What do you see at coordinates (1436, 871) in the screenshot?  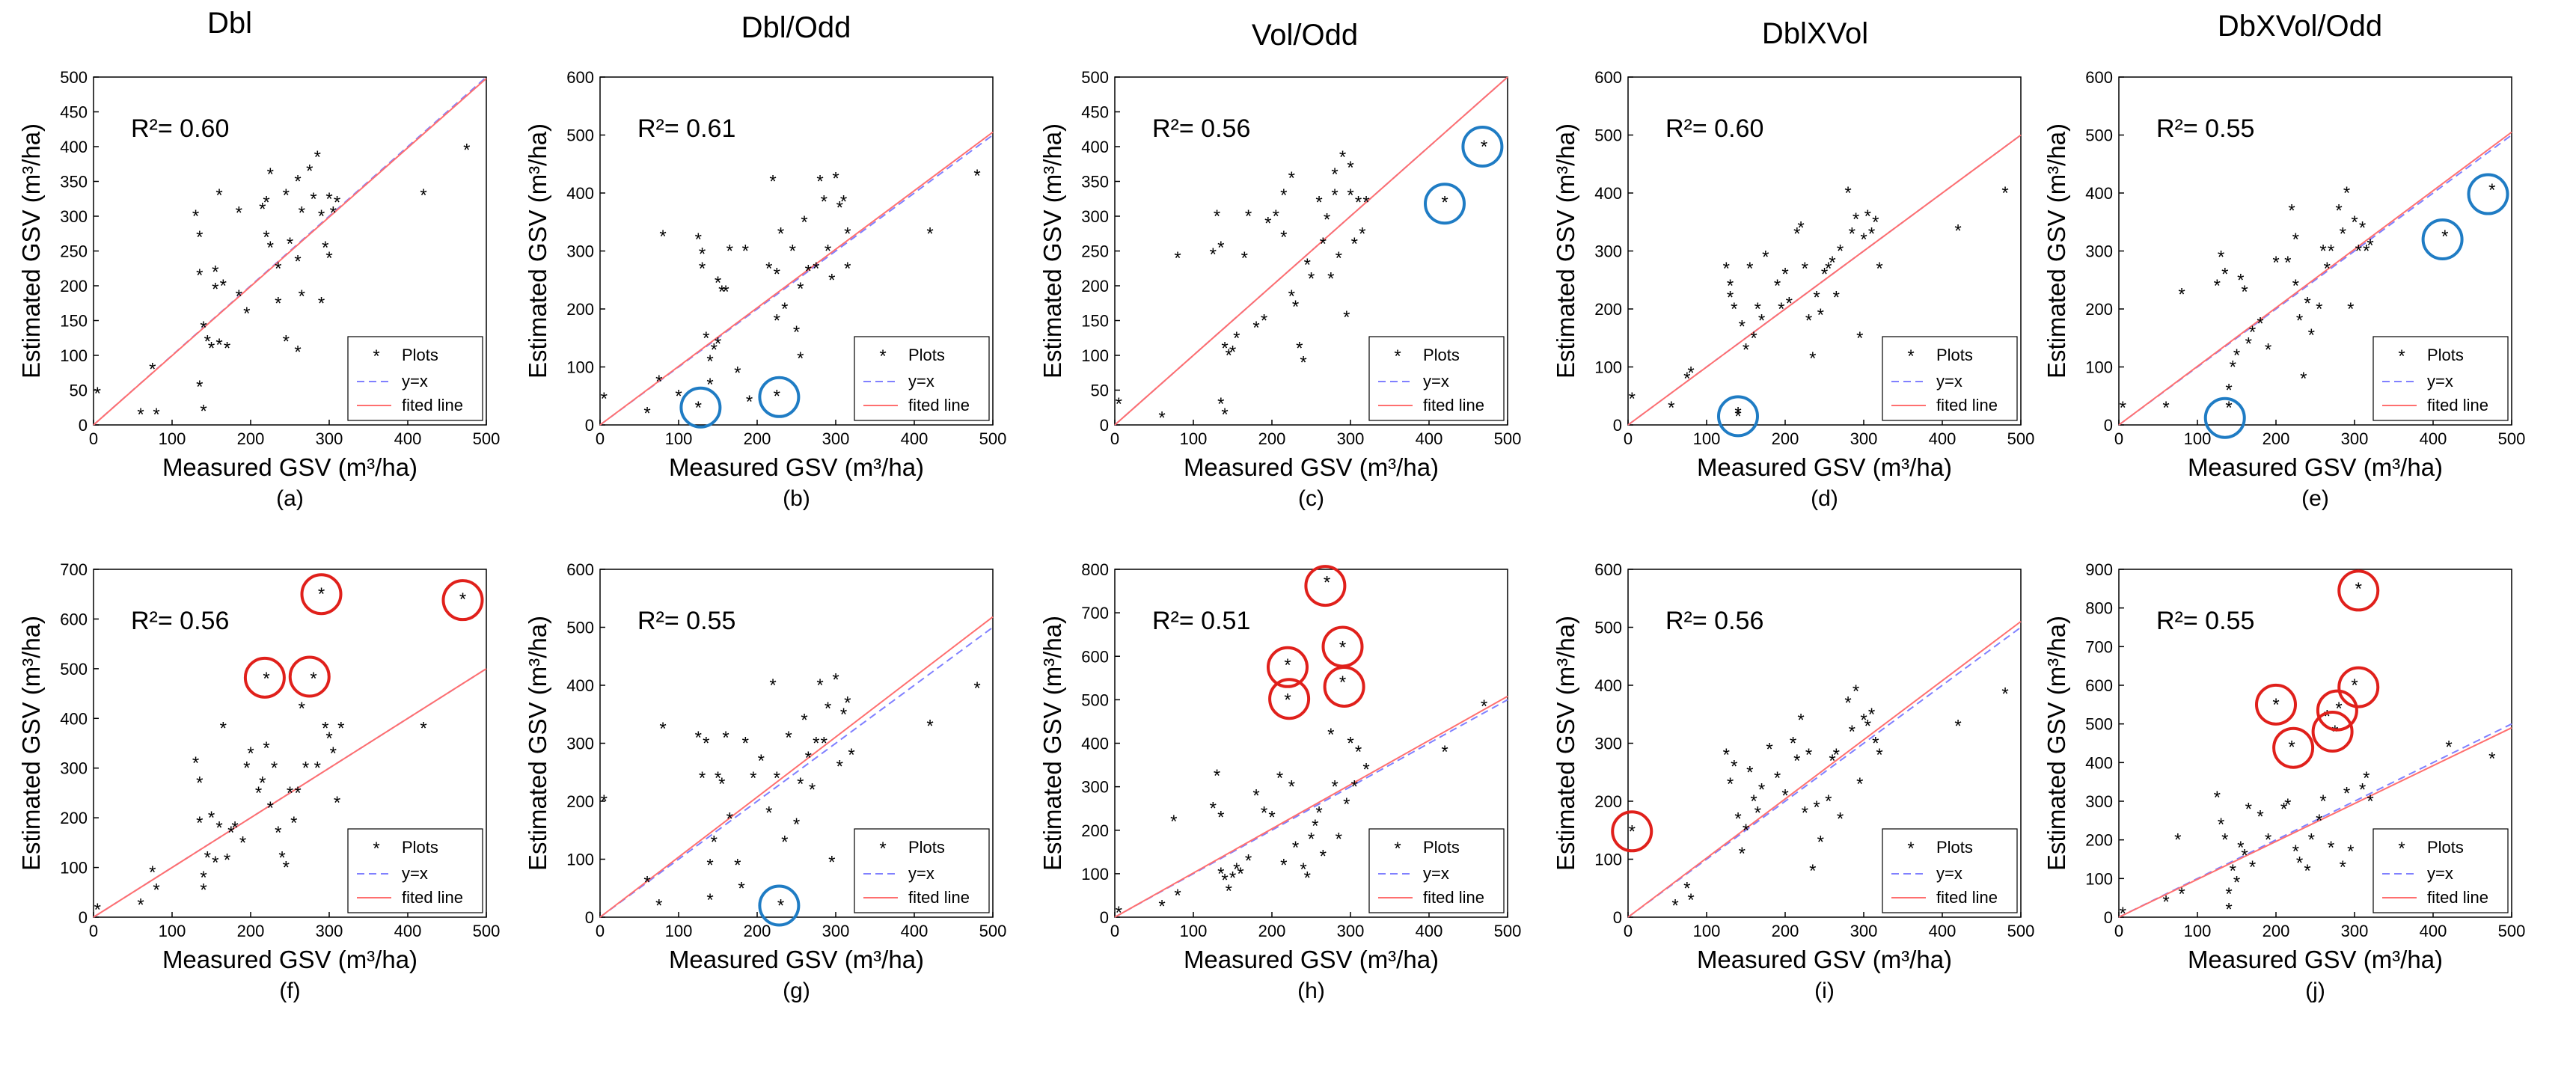 I see `legend-box` at bounding box center [1436, 871].